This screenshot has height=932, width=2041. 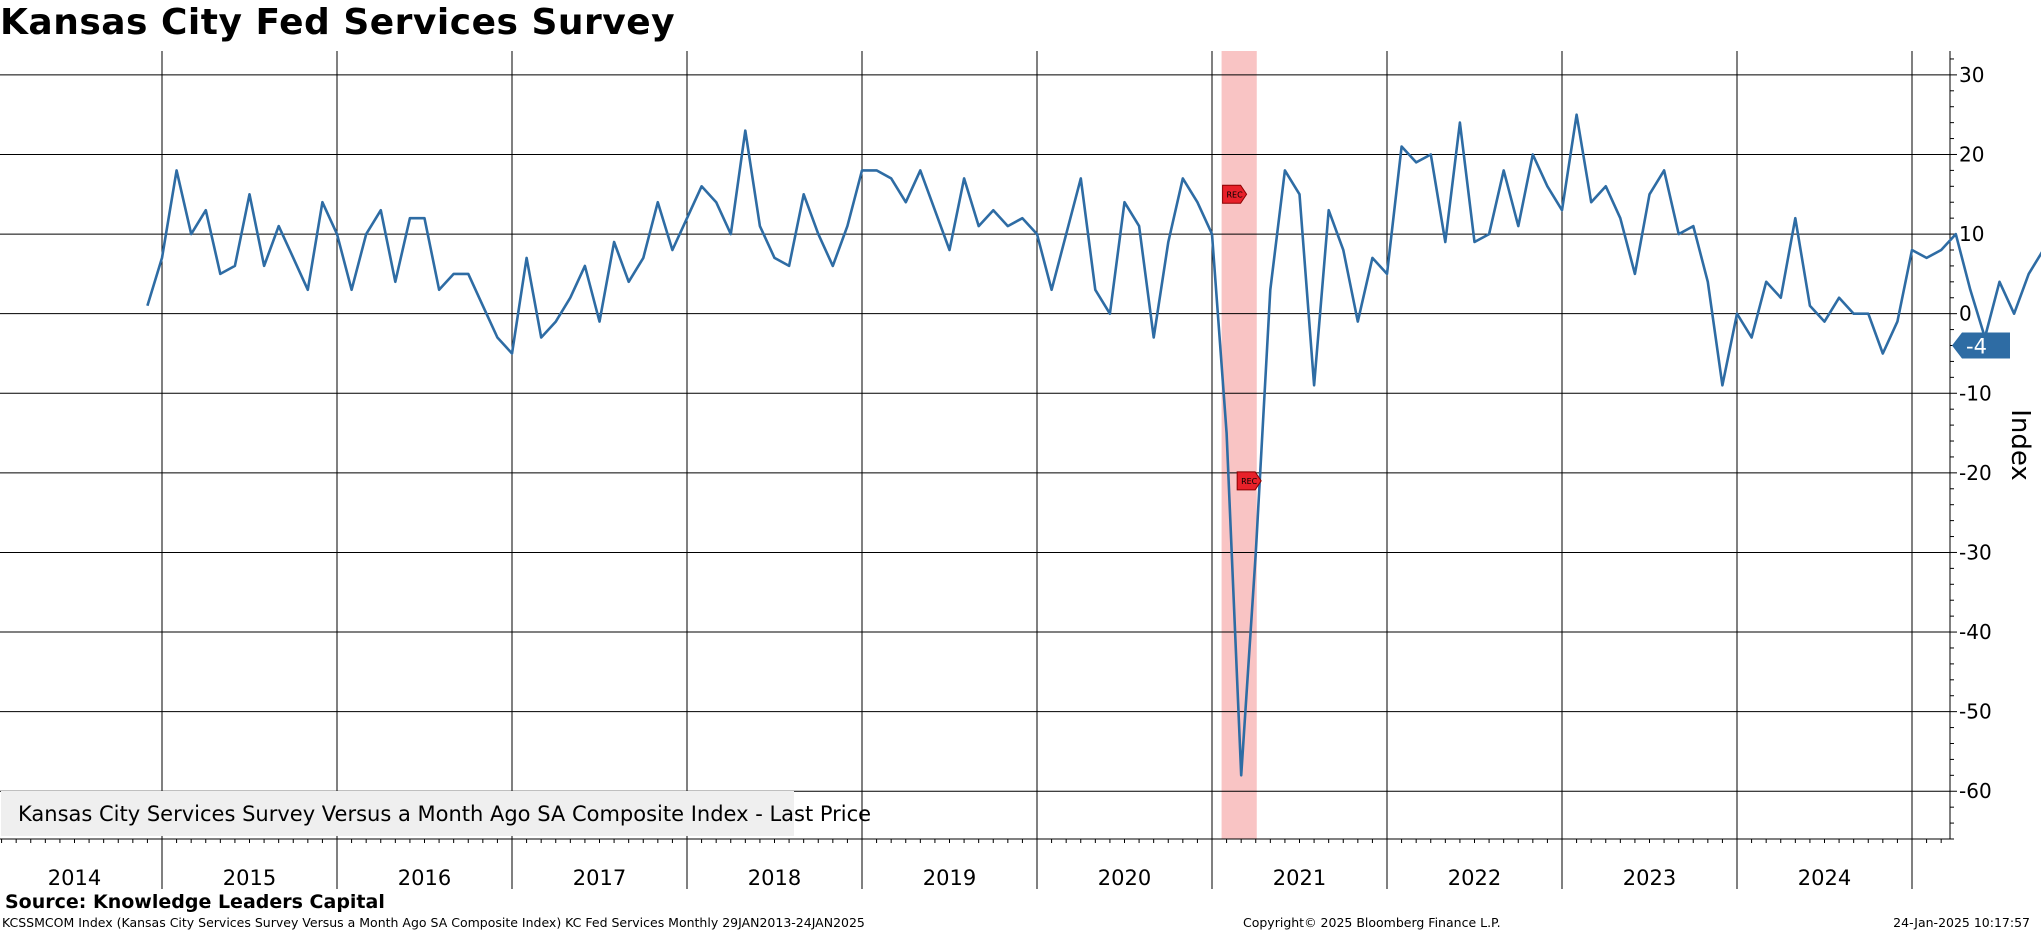 What do you see at coordinates (1975, 552) in the screenshot?
I see `y-tick-label: -30` at bounding box center [1975, 552].